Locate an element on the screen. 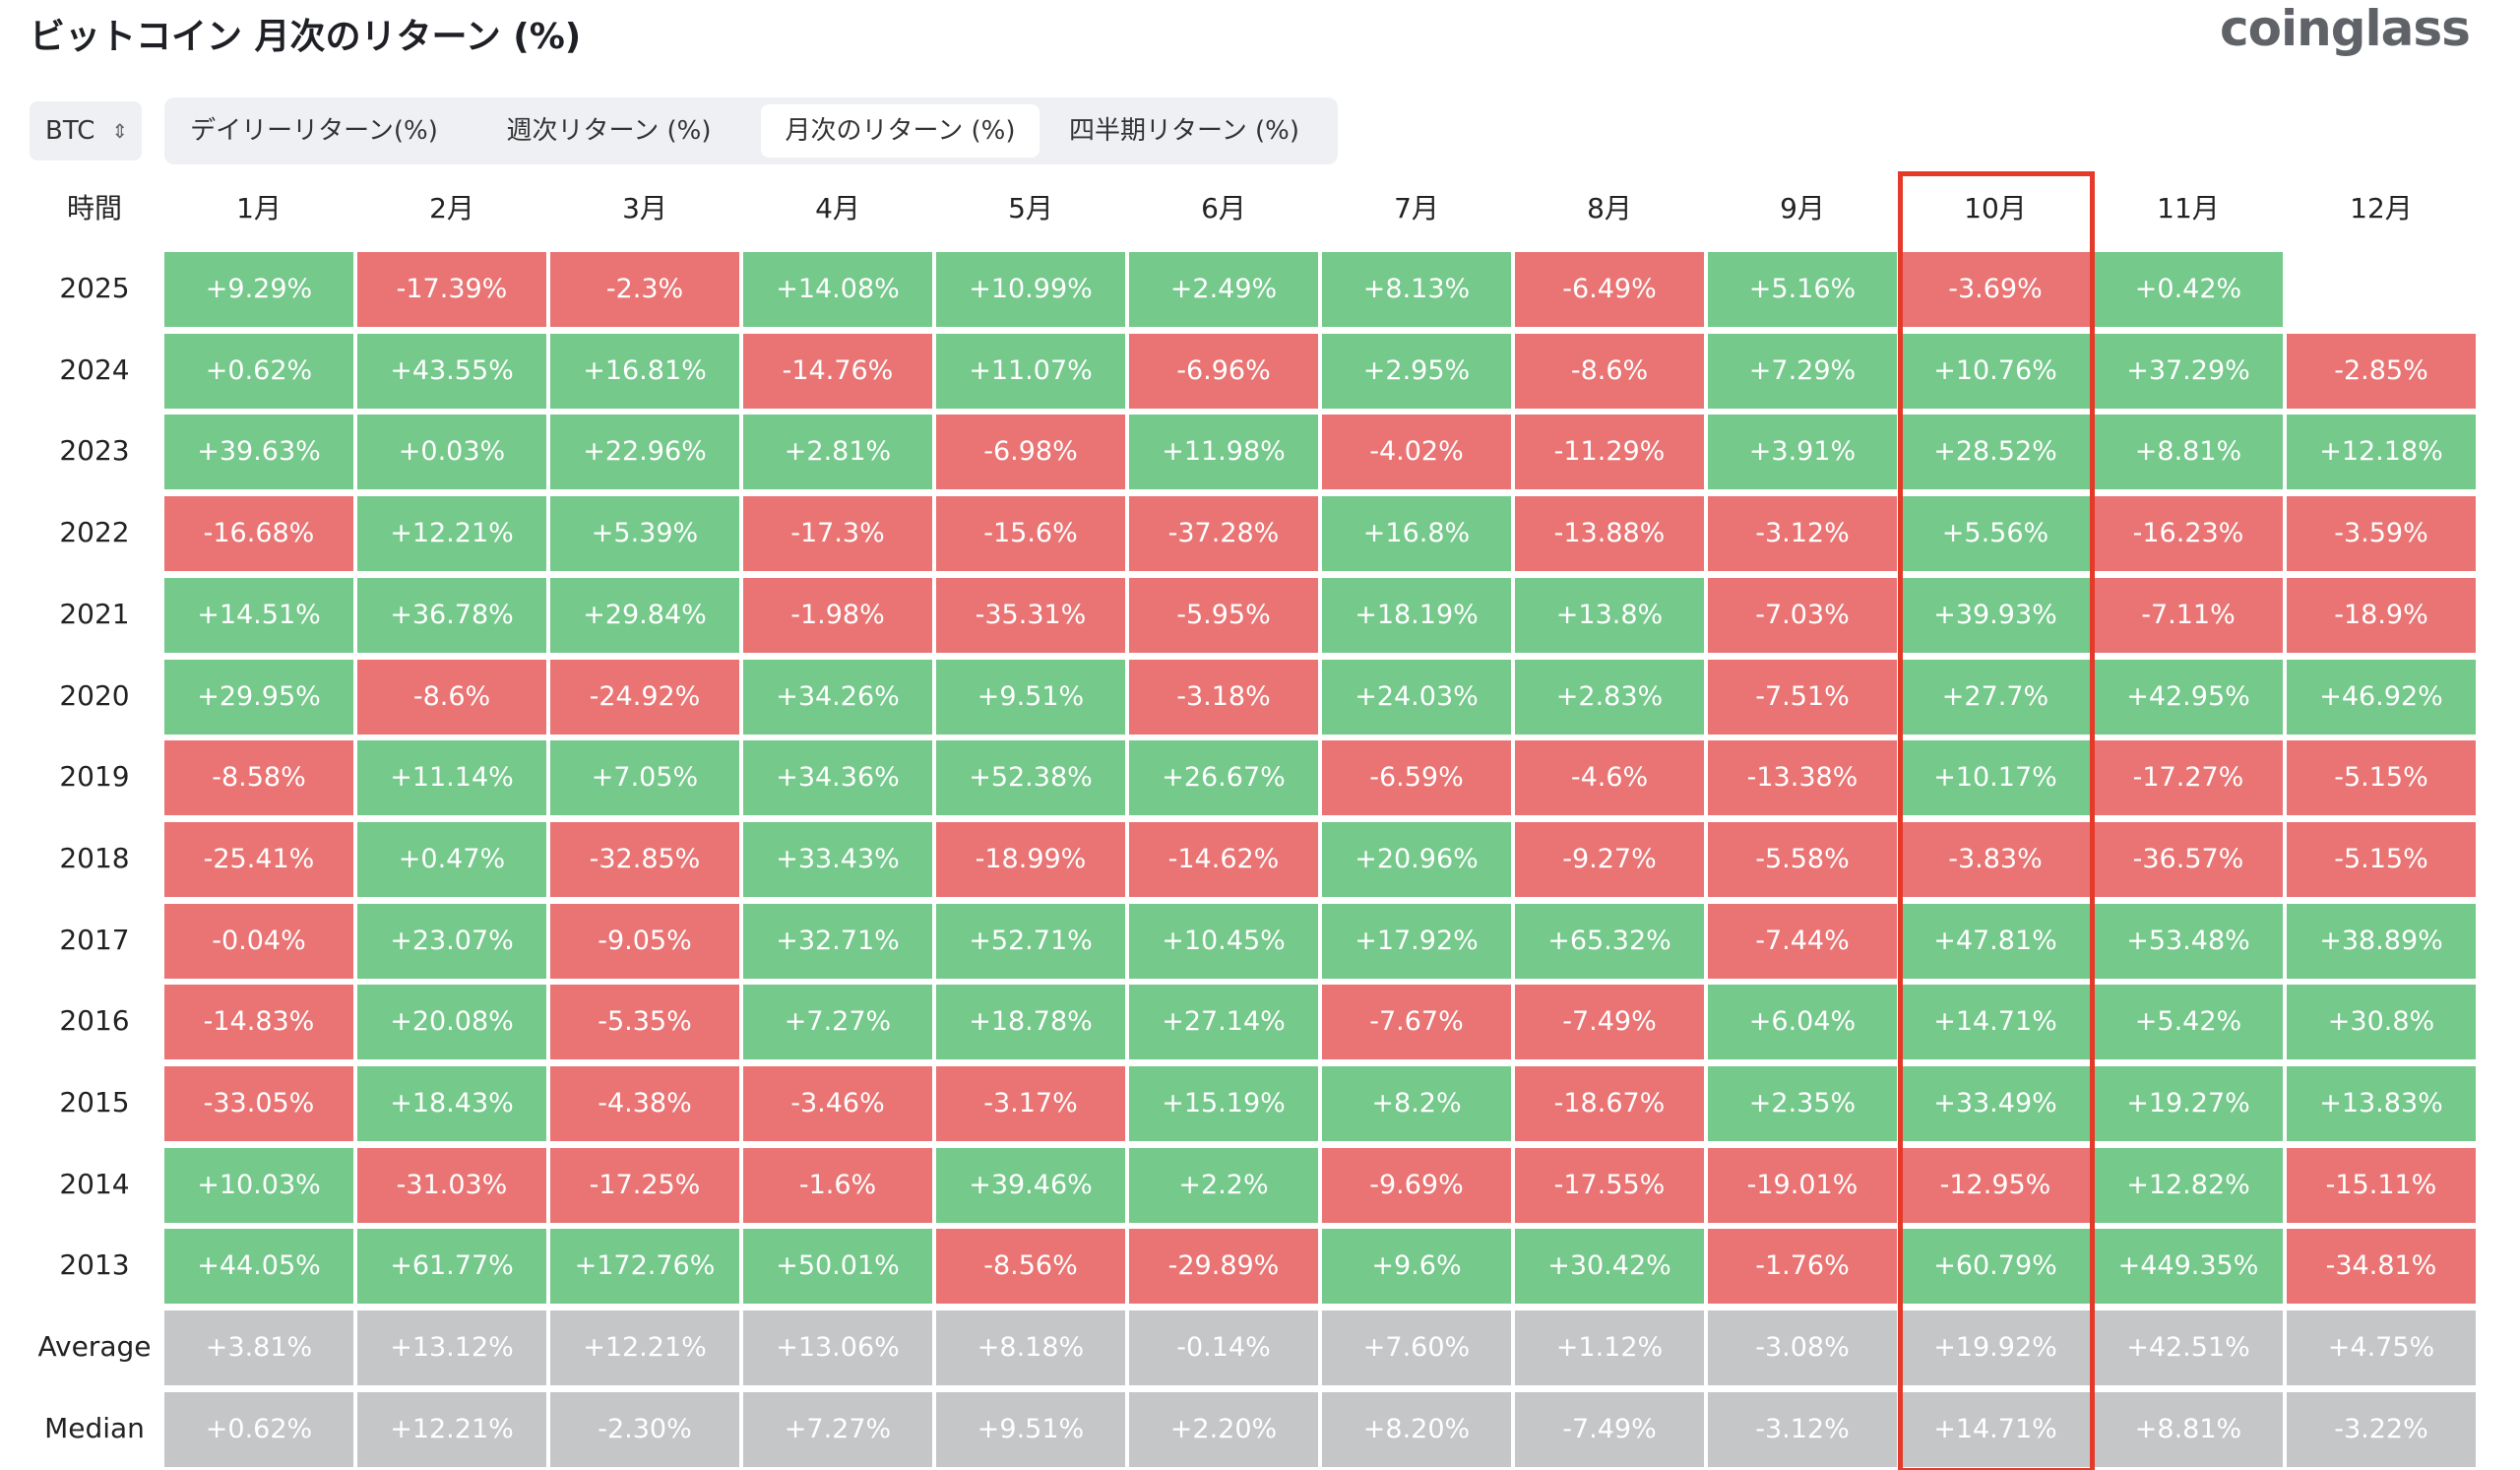 This screenshot has width=2520, height=1470. column-header: 10月 is located at coordinates (1995, 208).